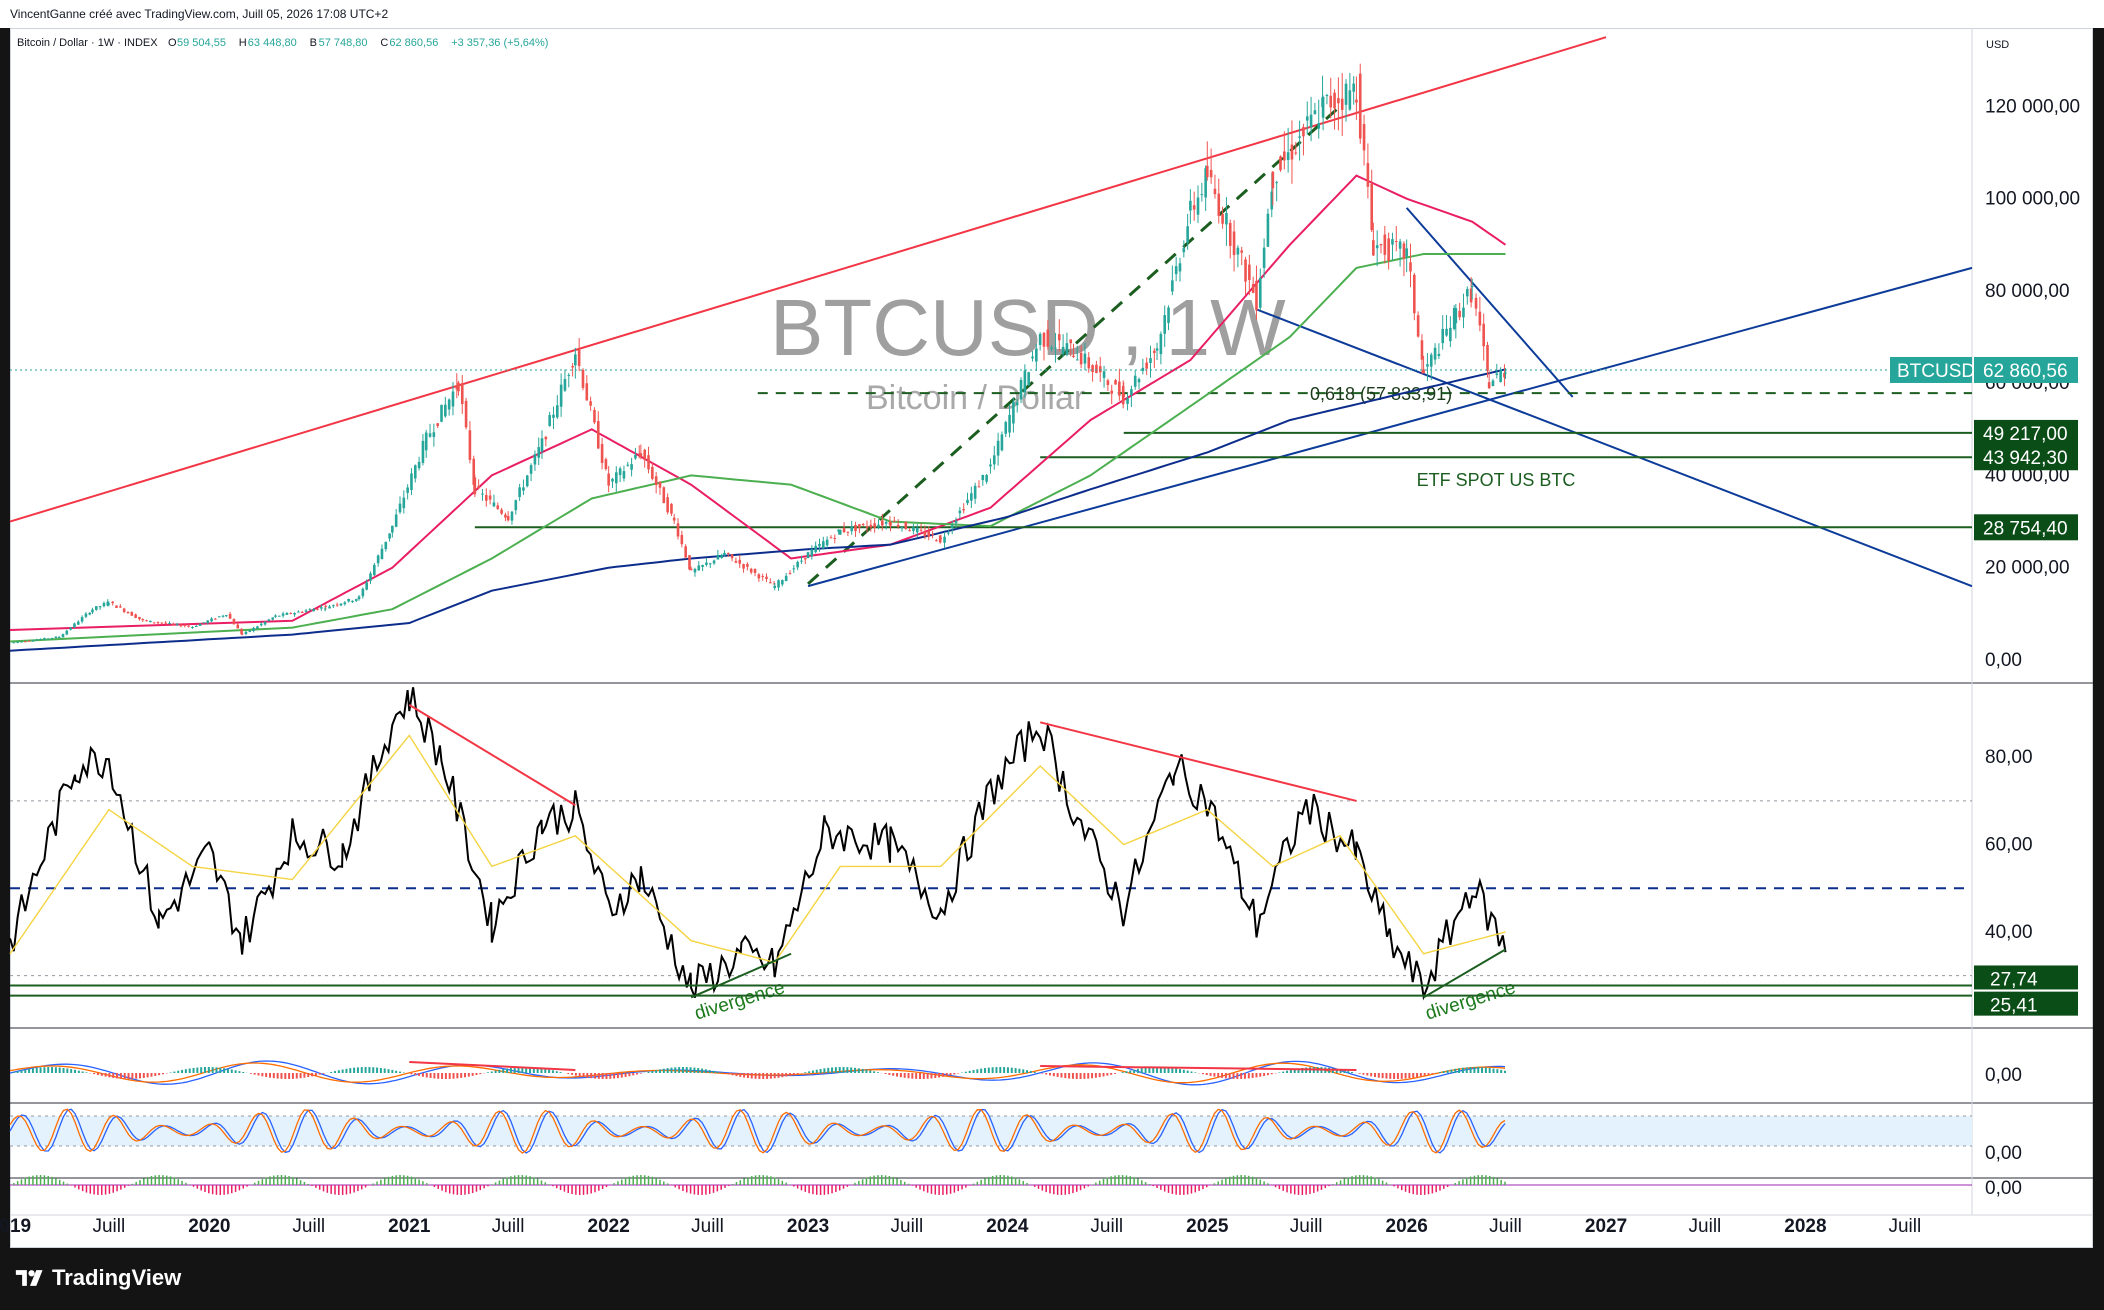 The height and width of the screenshot is (1310, 2104). Describe the element at coordinates (2025, 458) in the screenshot. I see `level-tag-label: 43 942,30` at that location.